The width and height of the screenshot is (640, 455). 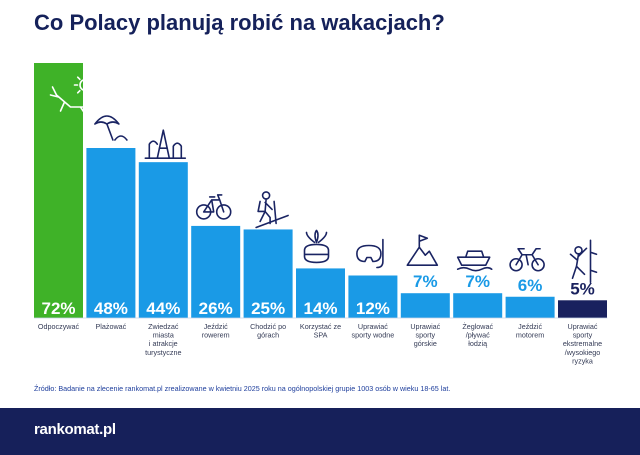 I want to click on diving-mask-icon, so click(x=370, y=253).